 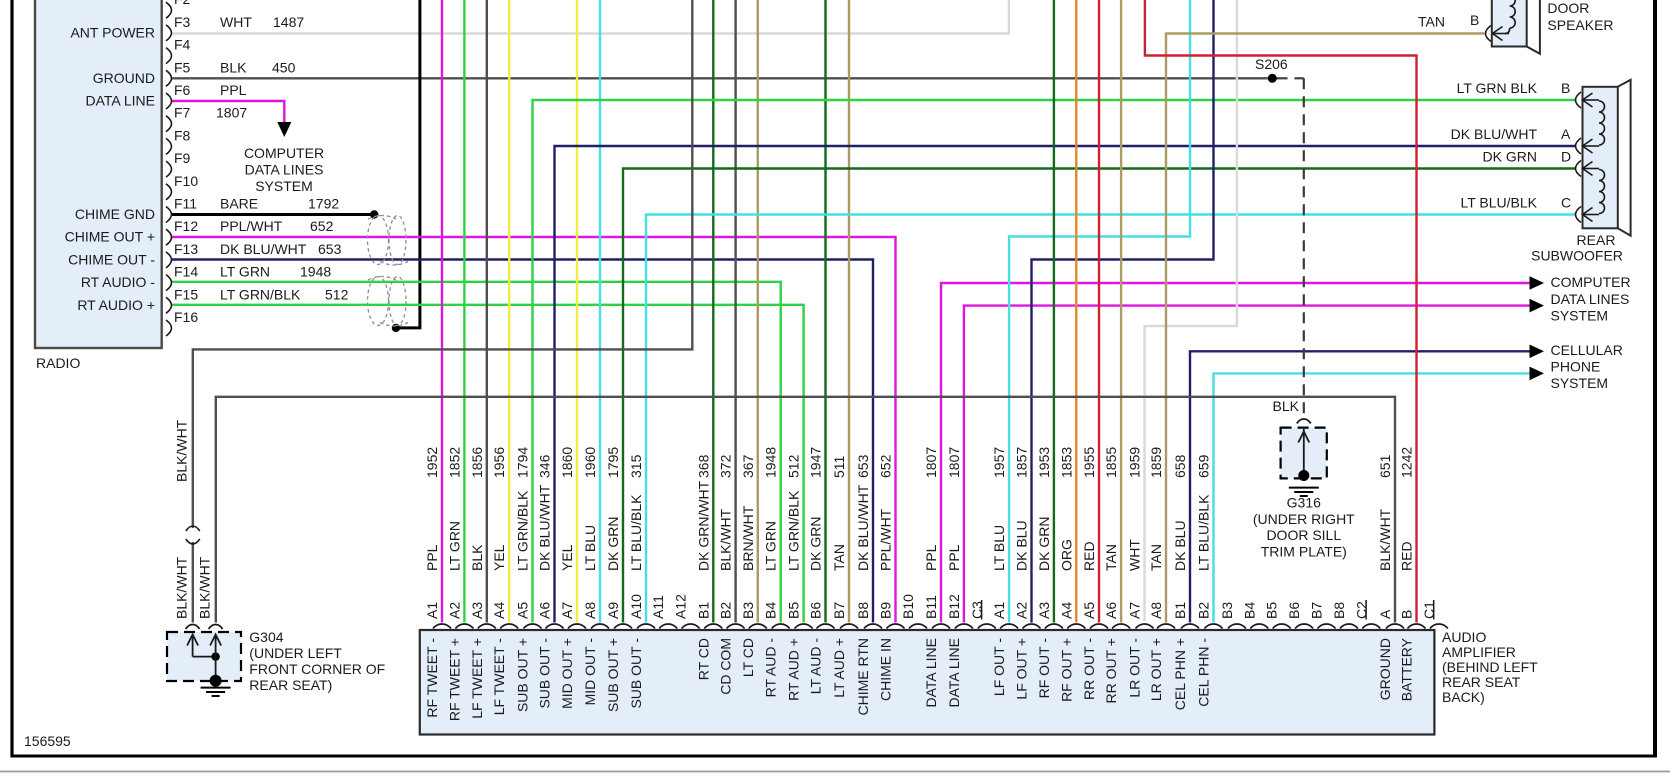 What do you see at coordinates (182, 158) in the screenshot?
I see `svg-text: F9` at bounding box center [182, 158].